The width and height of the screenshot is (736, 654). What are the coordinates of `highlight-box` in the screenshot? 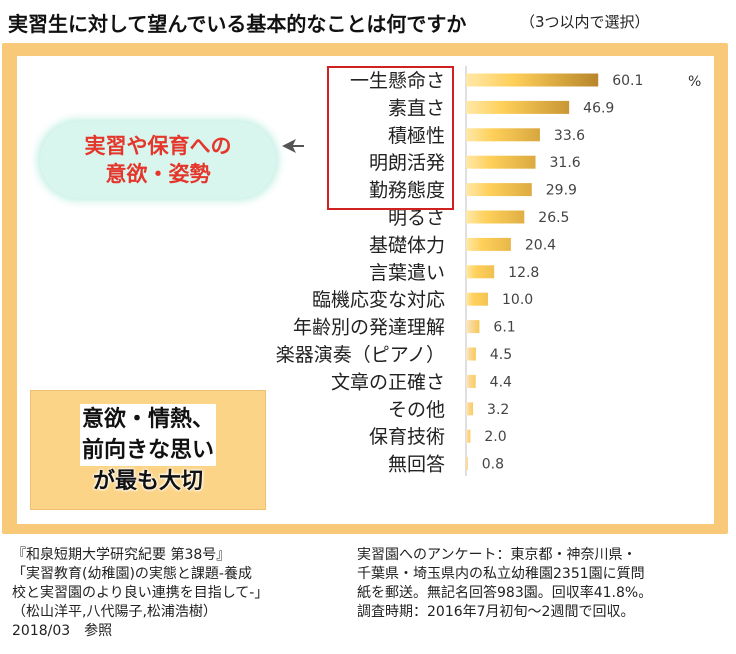 It's located at (390, 138).